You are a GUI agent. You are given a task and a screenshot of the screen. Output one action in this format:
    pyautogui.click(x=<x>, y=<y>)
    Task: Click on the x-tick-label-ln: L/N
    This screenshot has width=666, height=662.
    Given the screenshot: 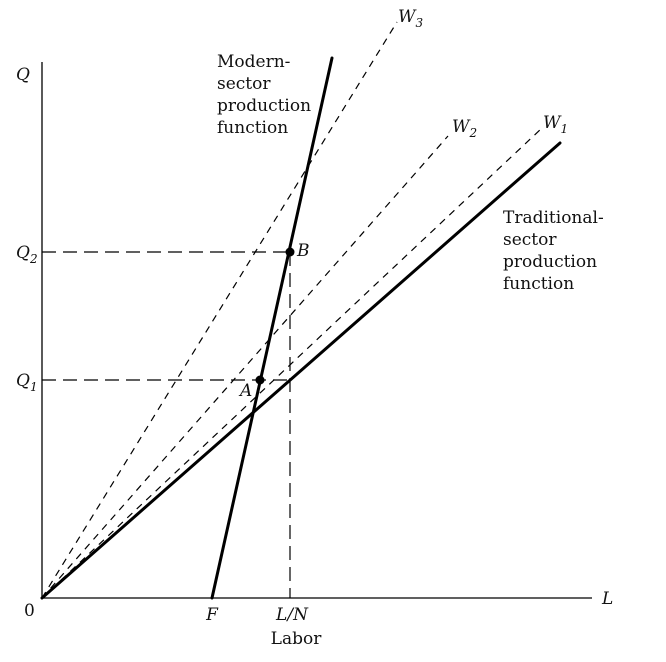 What is the action you would take?
    pyautogui.click(x=292, y=615)
    